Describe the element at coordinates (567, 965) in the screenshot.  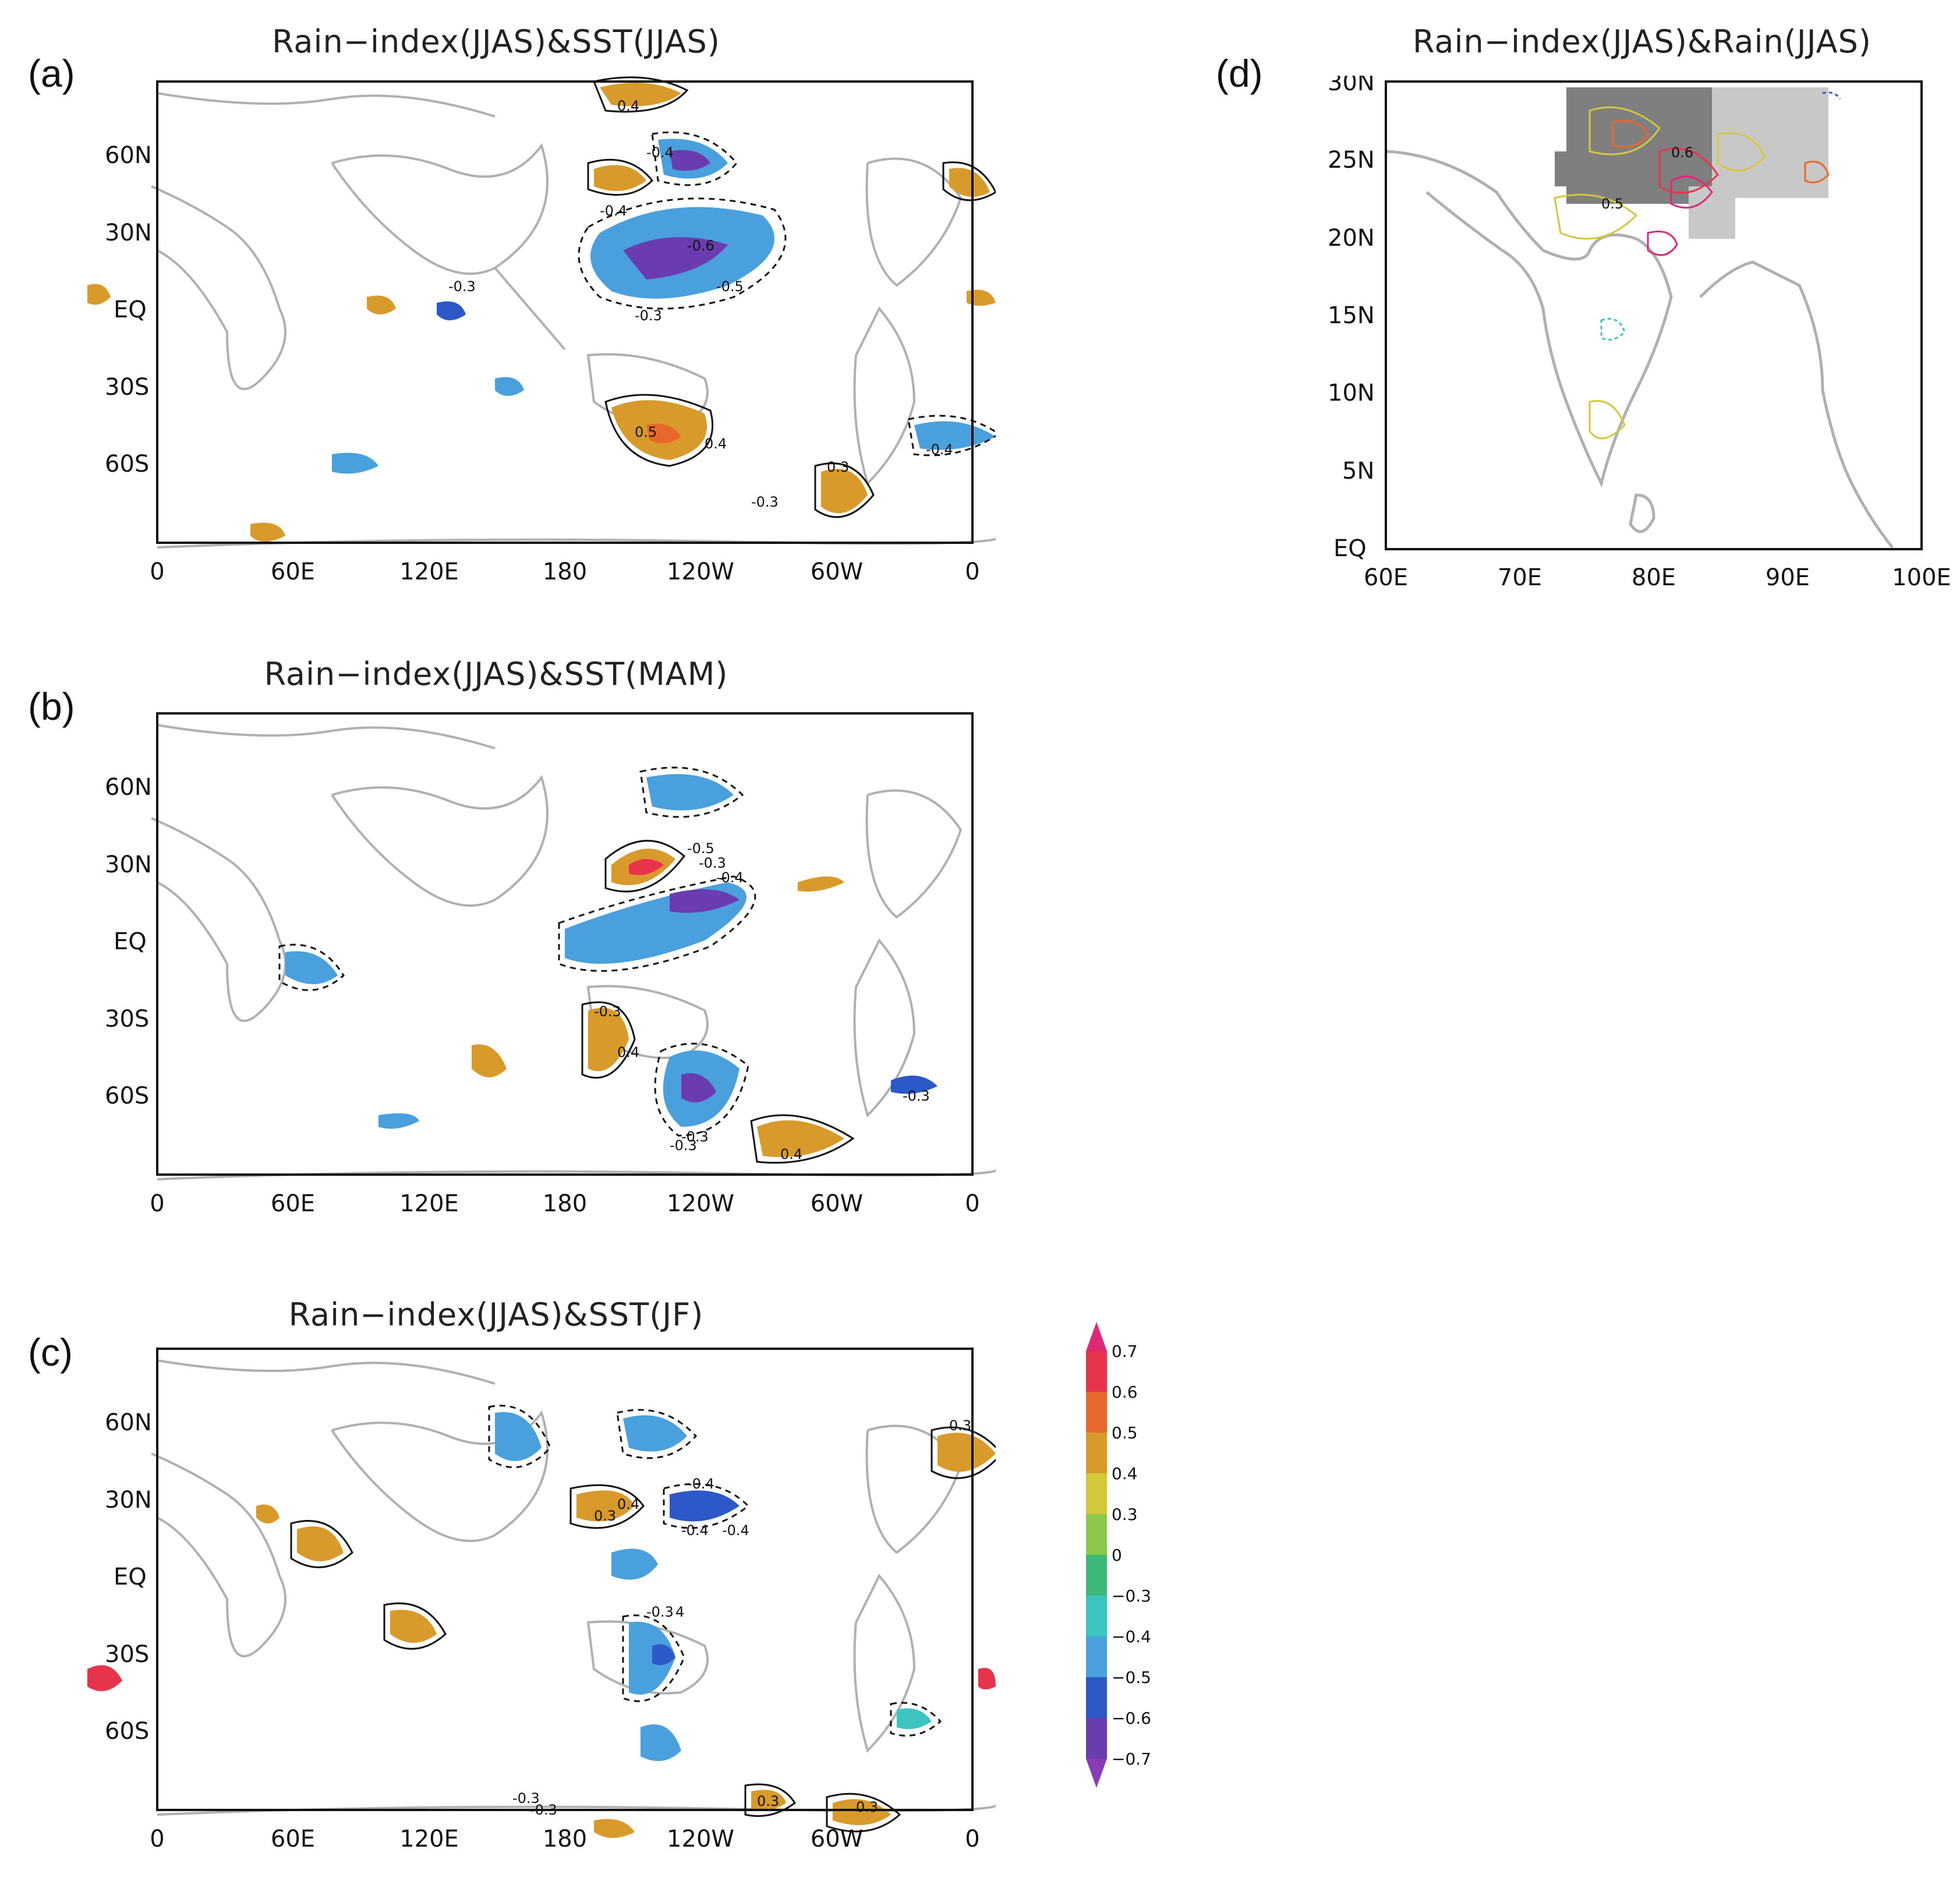
I see `contours-b` at that location.